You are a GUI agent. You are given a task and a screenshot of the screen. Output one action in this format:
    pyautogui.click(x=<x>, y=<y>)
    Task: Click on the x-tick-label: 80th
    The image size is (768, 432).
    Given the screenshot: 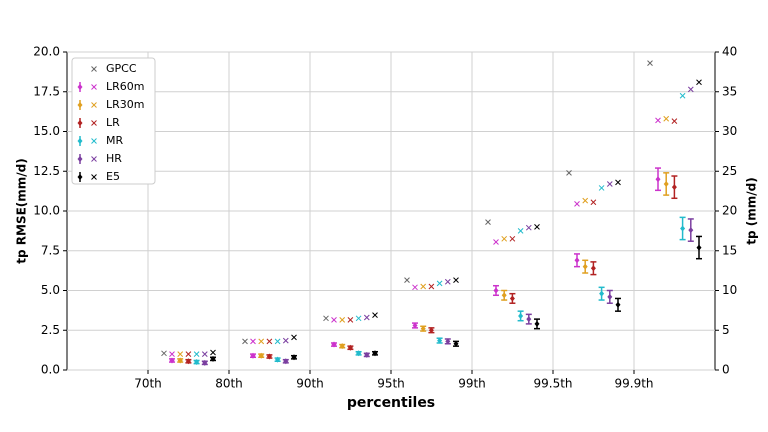 What is the action you would take?
    pyautogui.click(x=229, y=384)
    